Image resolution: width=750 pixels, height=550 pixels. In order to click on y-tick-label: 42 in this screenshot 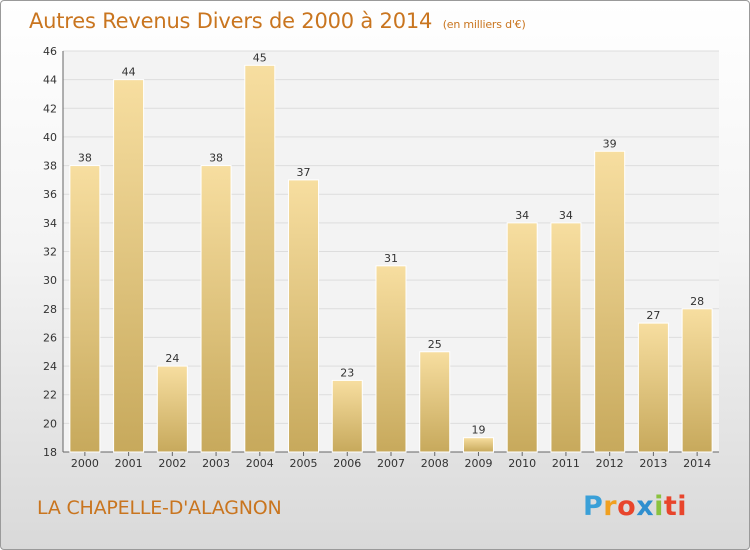, I will do `click(50, 108)`.